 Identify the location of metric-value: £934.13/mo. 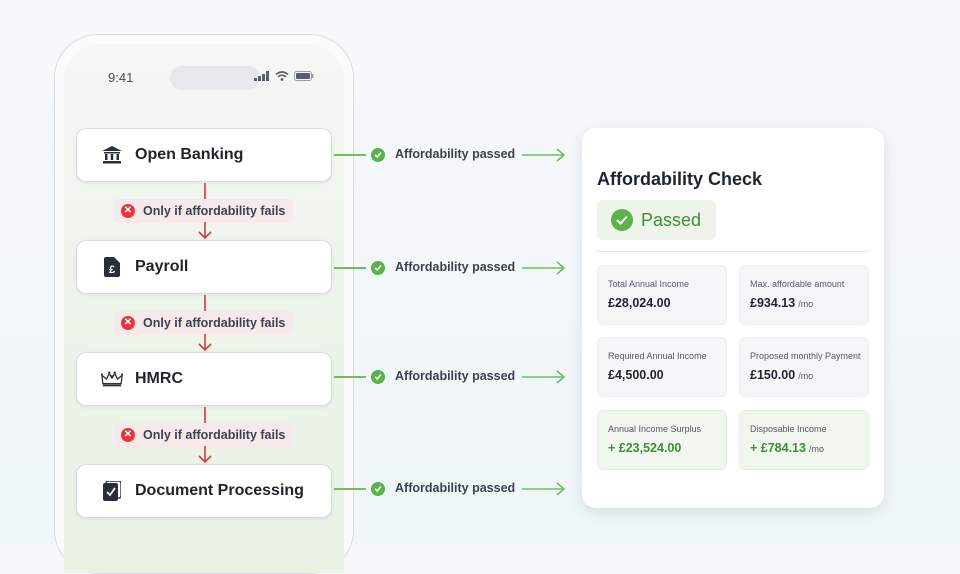
(804, 303).